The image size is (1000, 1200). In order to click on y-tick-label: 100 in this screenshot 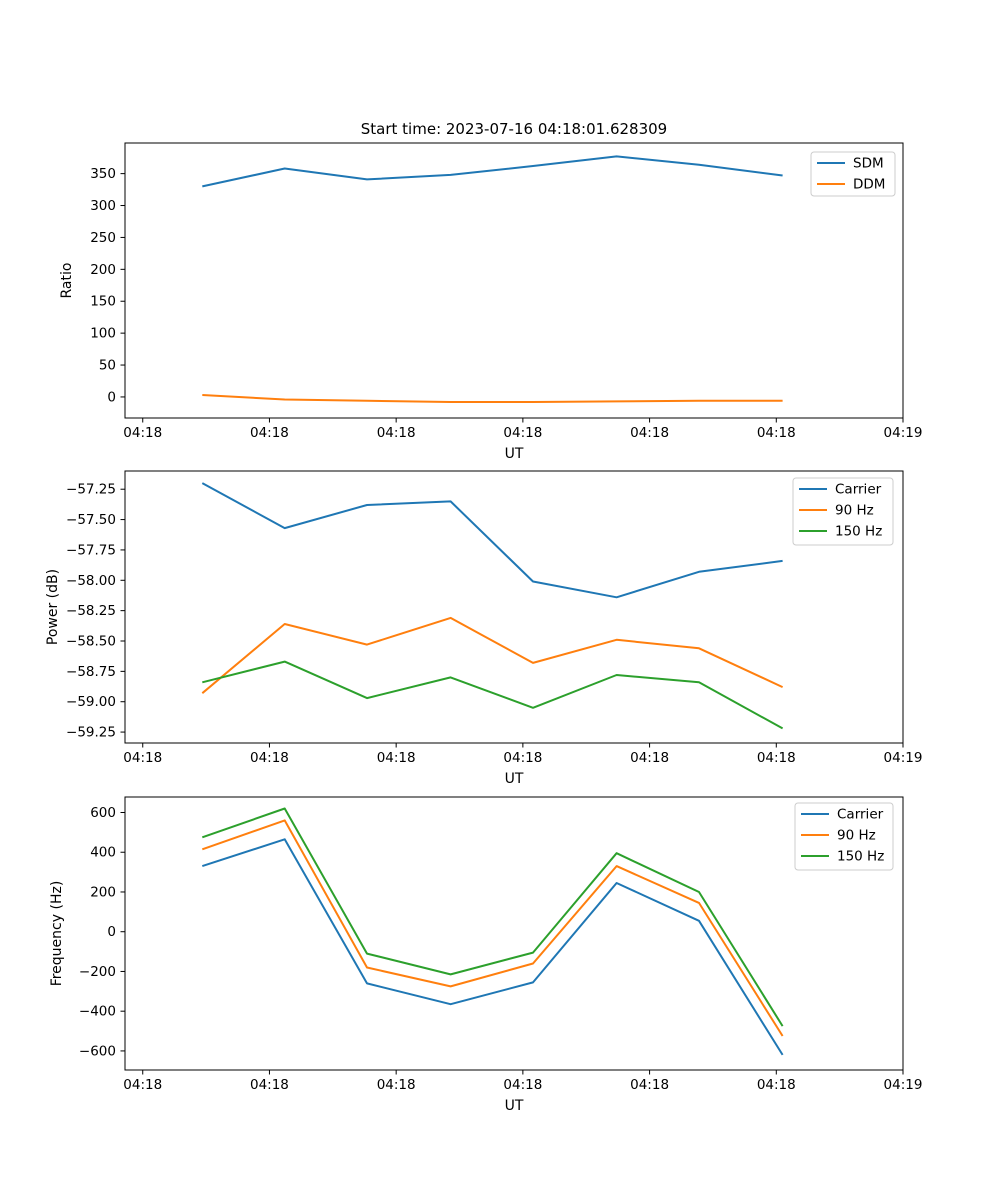, I will do `click(103, 334)`.